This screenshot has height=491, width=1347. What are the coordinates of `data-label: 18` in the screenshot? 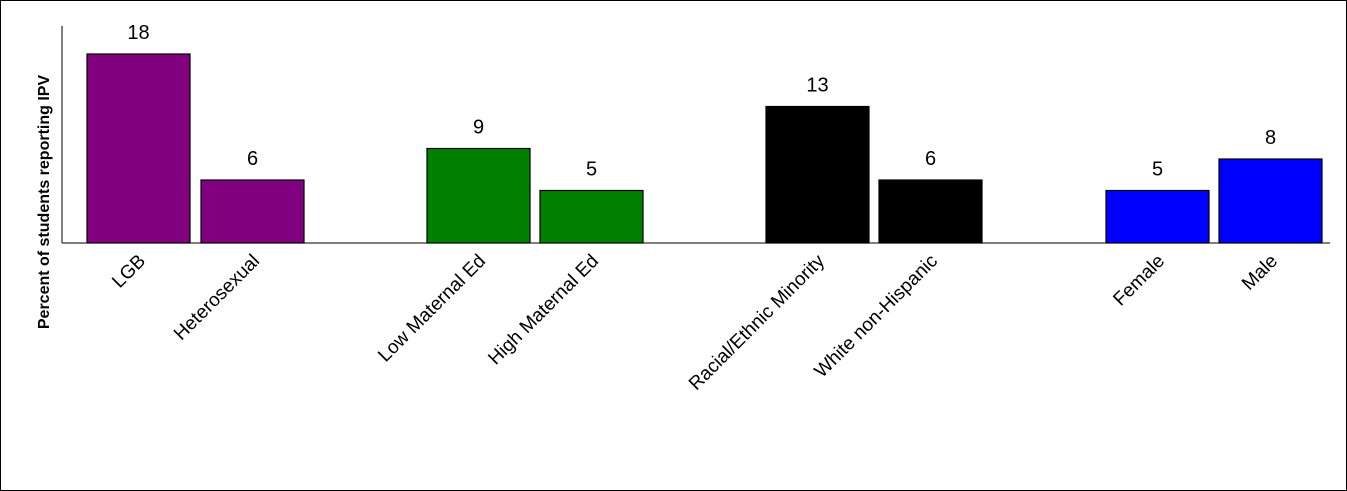 It's located at (138, 33).